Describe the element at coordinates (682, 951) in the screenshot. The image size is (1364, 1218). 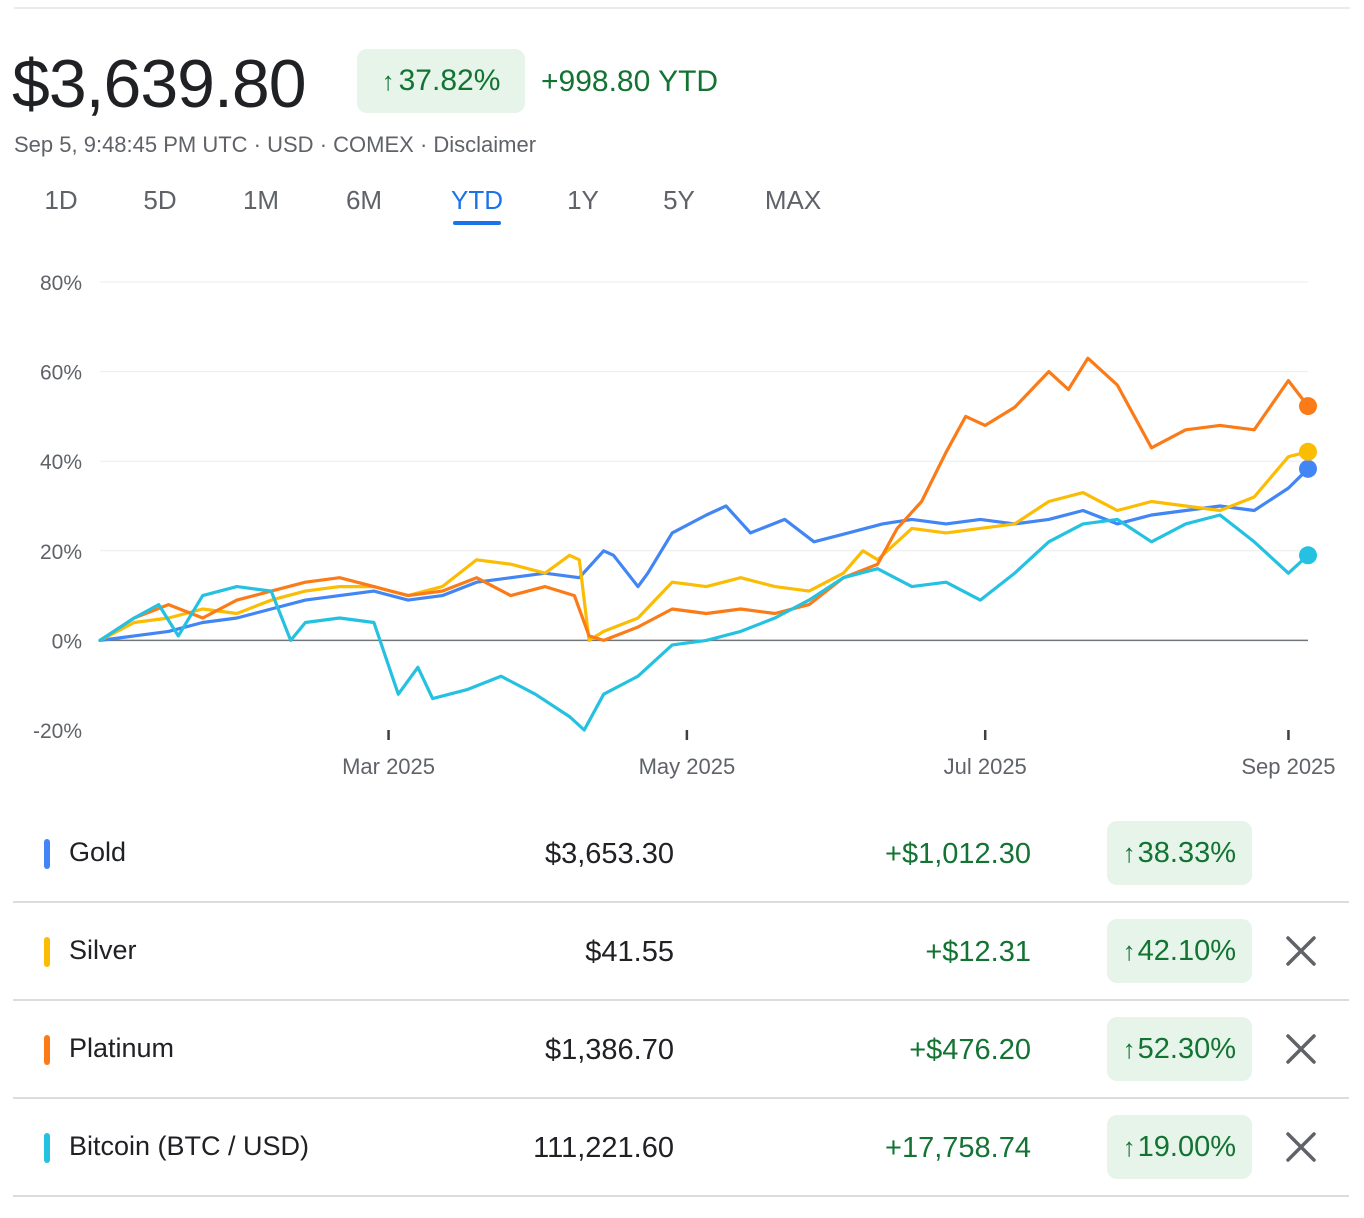
I see `table-row-silver: Silver $41.55 +$12.31 ↑42.10%` at that location.